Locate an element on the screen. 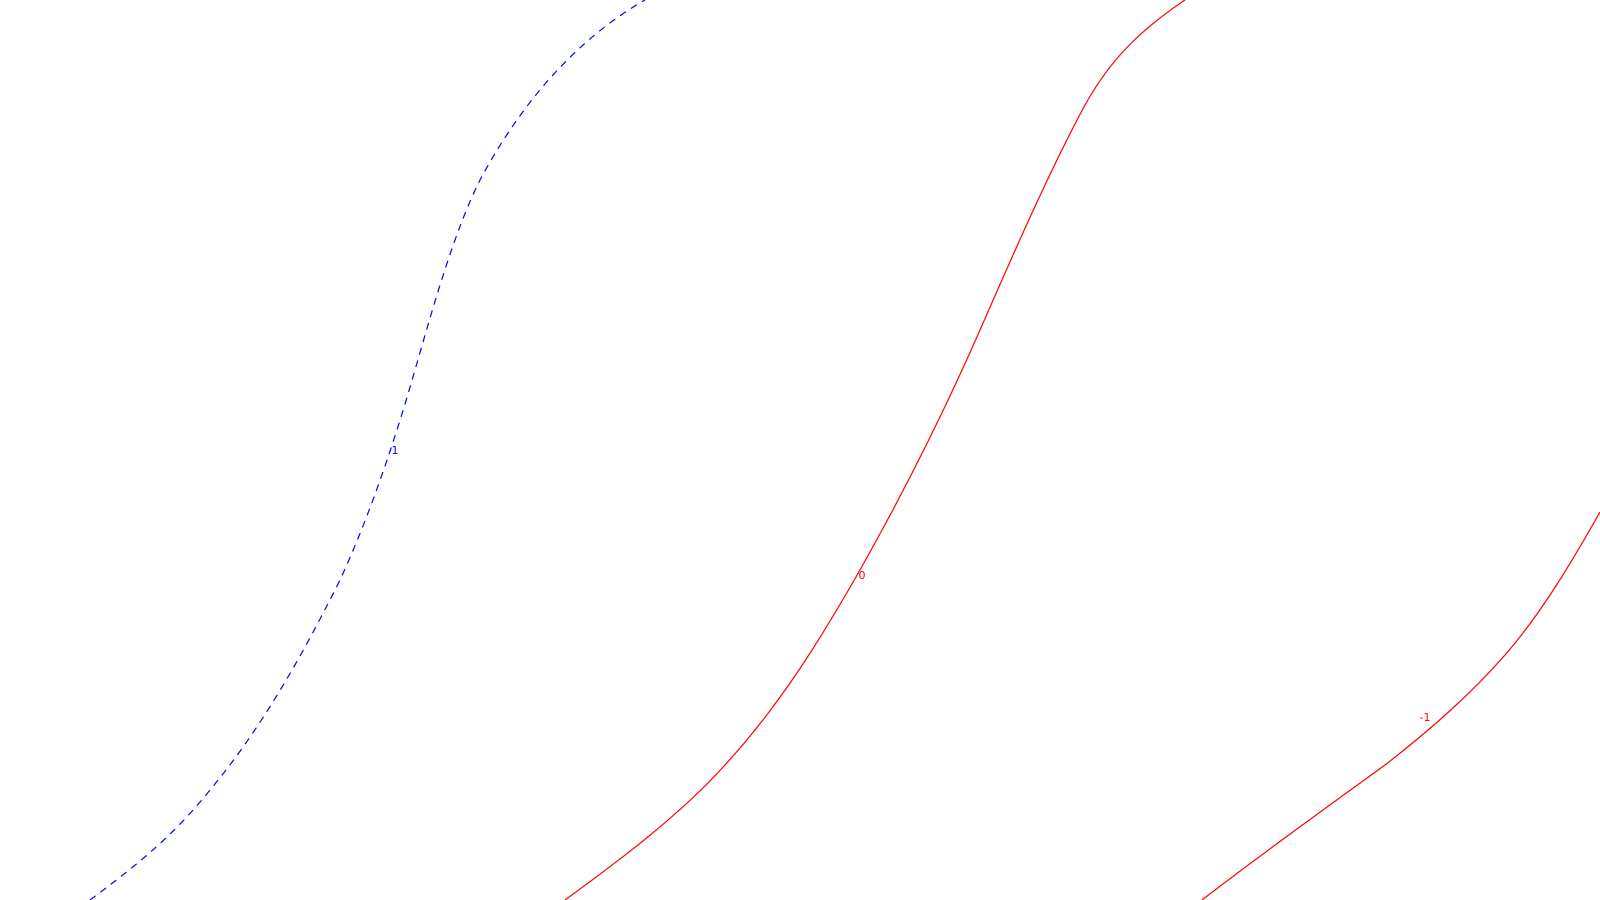 The image size is (1600, 900). contour-label-plus-1: 1 is located at coordinates (395, 450).